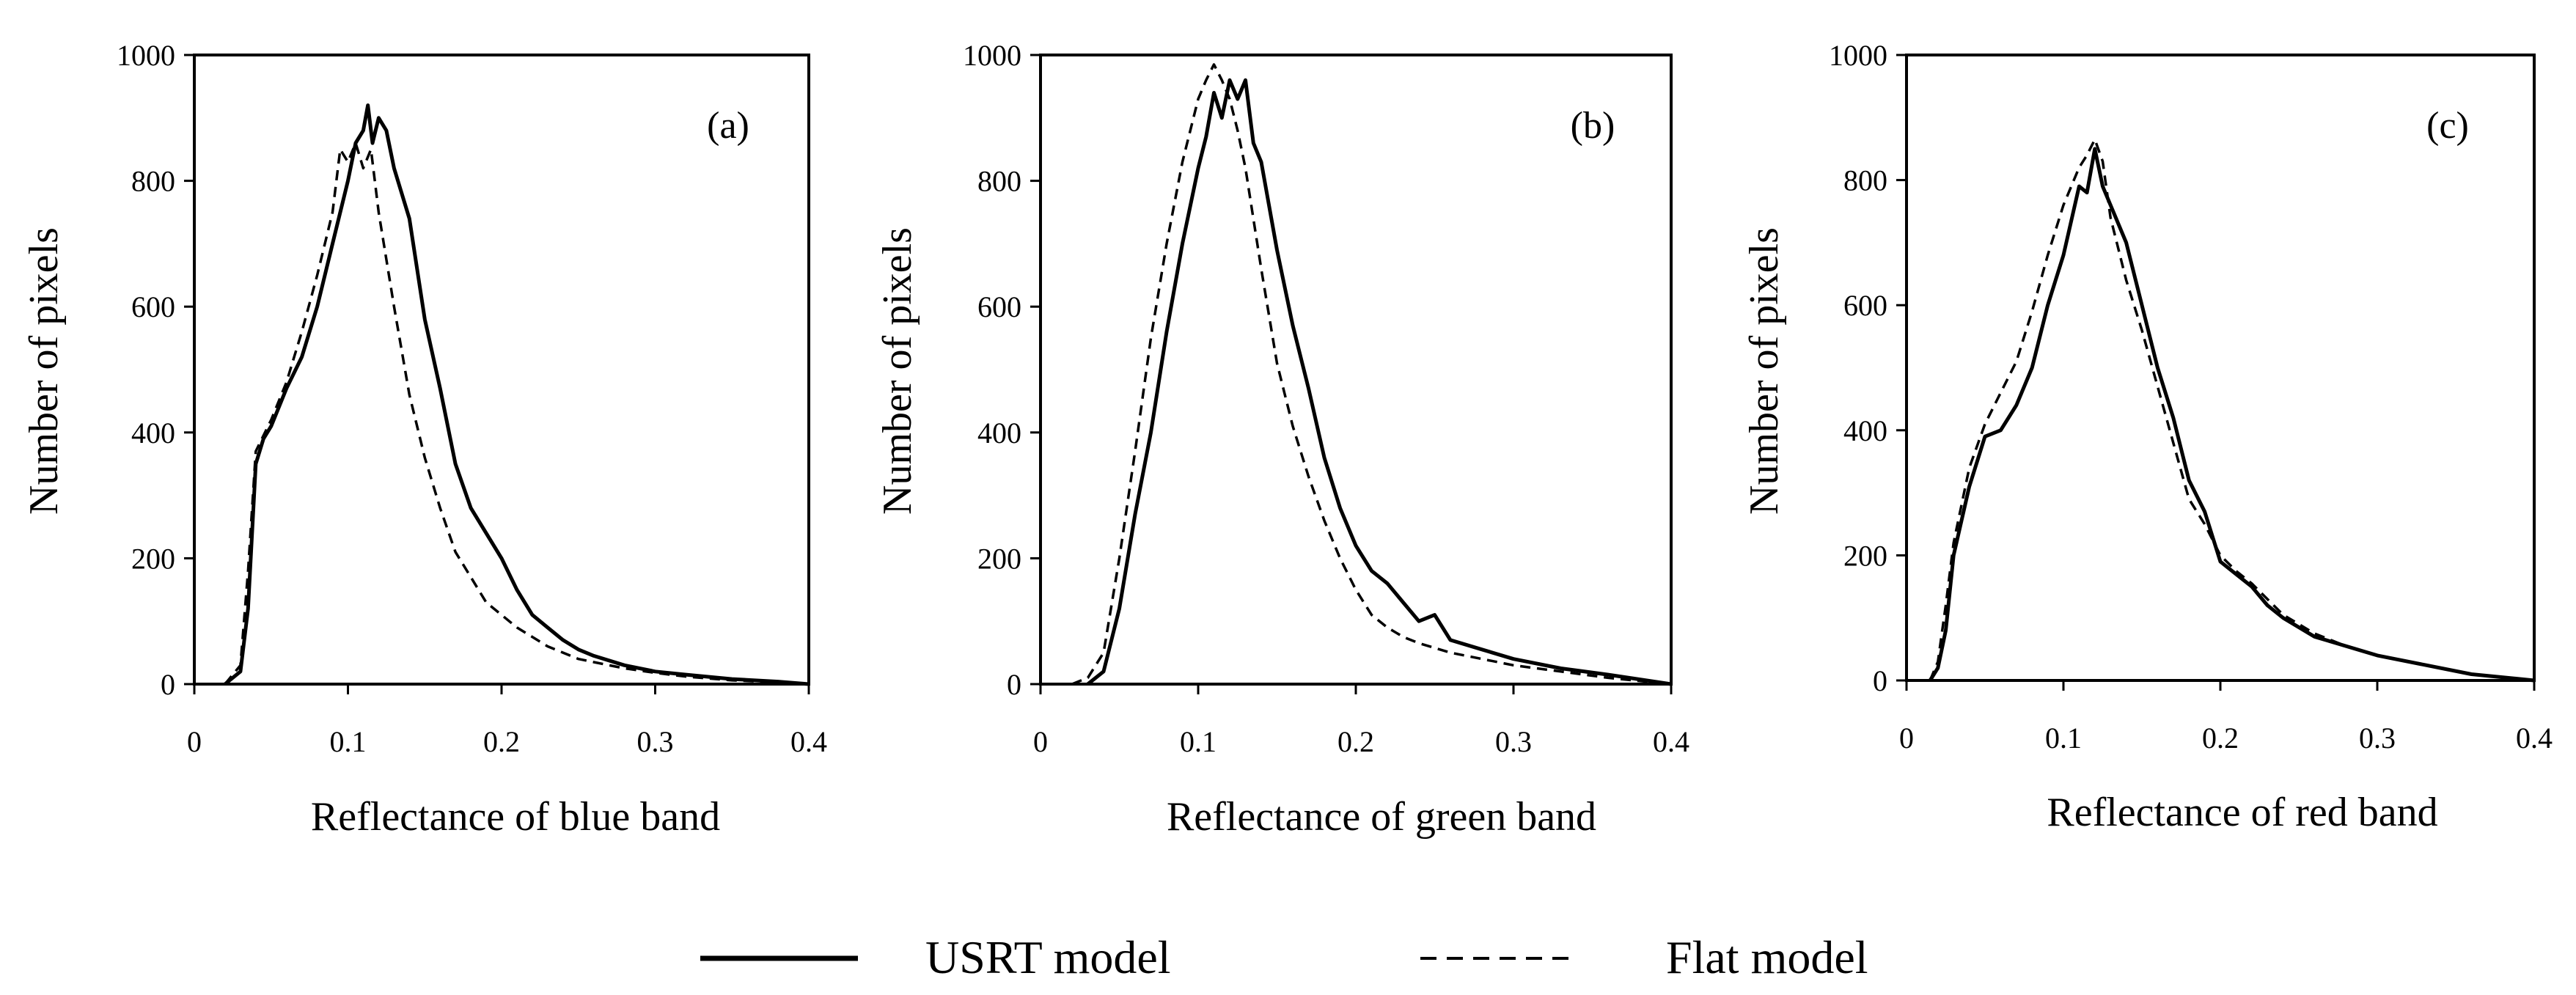 Image resolution: width=2576 pixels, height=995 pixels. What do you see at coordinates (1593, 126) in the screenshot?
I see `panel-label: (b)` at bounding box center [1593, 126].